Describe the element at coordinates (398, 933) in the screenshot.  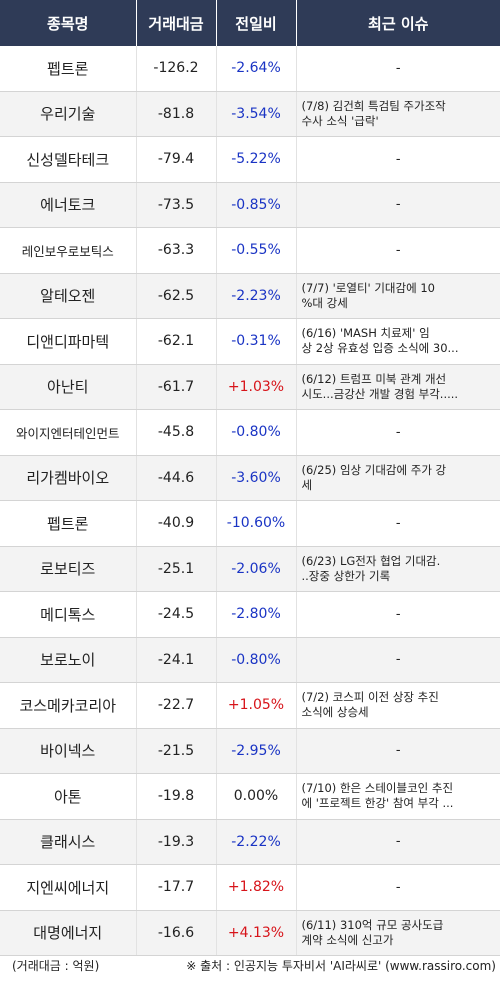
I see `recent-issue: (6/11) 310억 규모 공사도급 계약 소식에 신고가` at that location.